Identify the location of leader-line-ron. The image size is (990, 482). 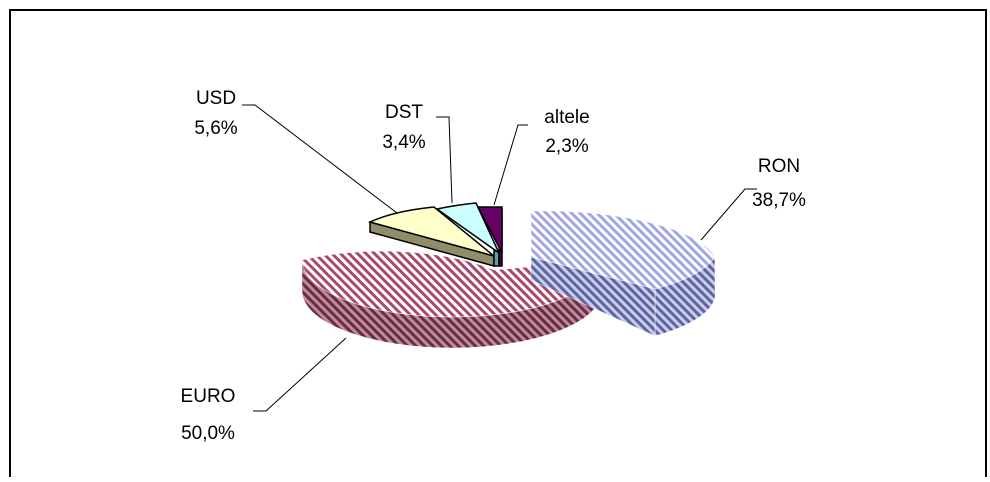
(728, 214).